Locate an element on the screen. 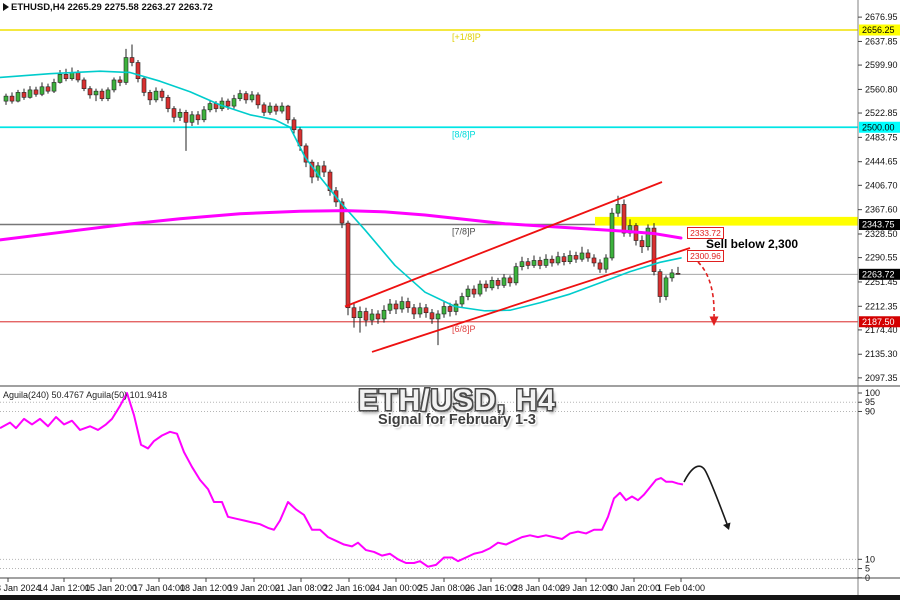 The image size is (900, 600). svg-text: 15 Jan 20:00 is located at coordinates (111, 588).